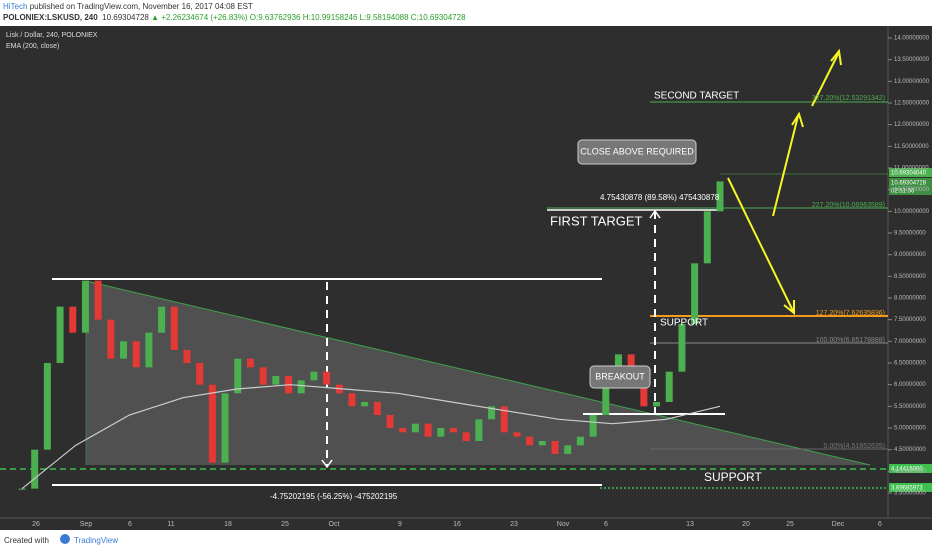  What do you see at coordinates (910, 234) in the screenshot?
I see `y-tick-label: 9.50000000` at bounding box center [910, 234].